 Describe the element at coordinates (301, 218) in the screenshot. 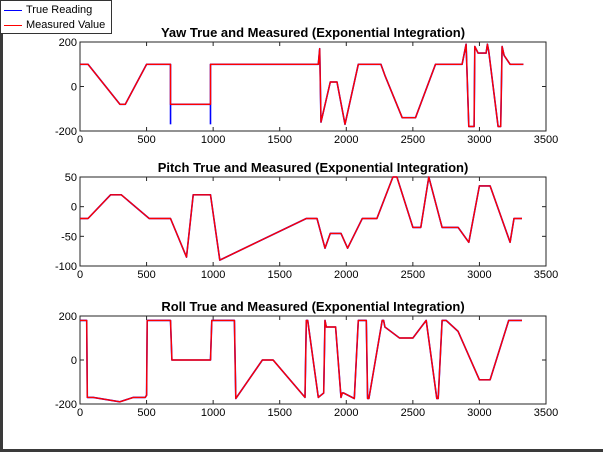

I see `pitch-series-measured-line` at that location.